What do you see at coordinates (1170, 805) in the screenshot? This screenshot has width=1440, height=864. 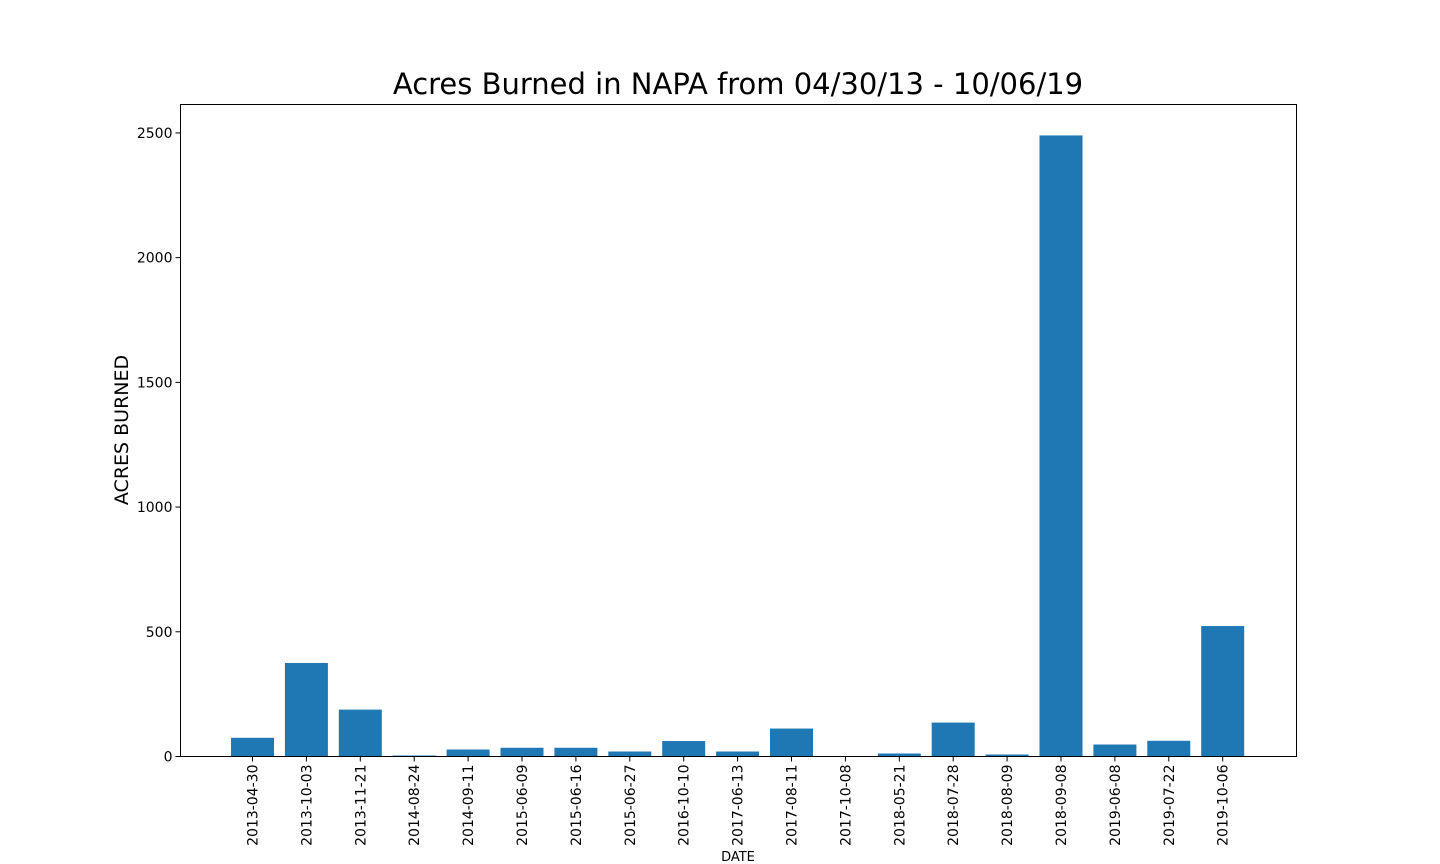 I see `x-tick-label: 2019-07-22` at bounding box center [1170, 805].